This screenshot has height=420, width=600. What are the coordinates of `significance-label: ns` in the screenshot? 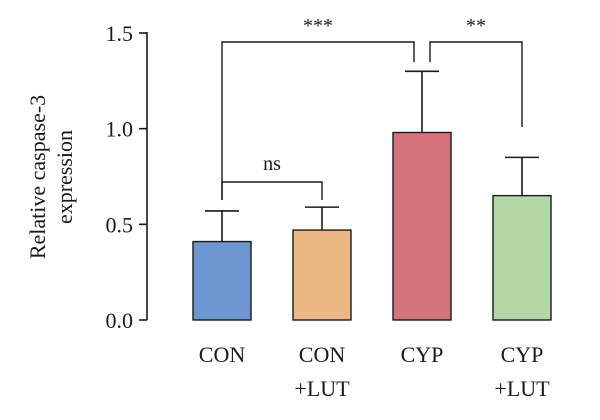 It's located at (272, 164).